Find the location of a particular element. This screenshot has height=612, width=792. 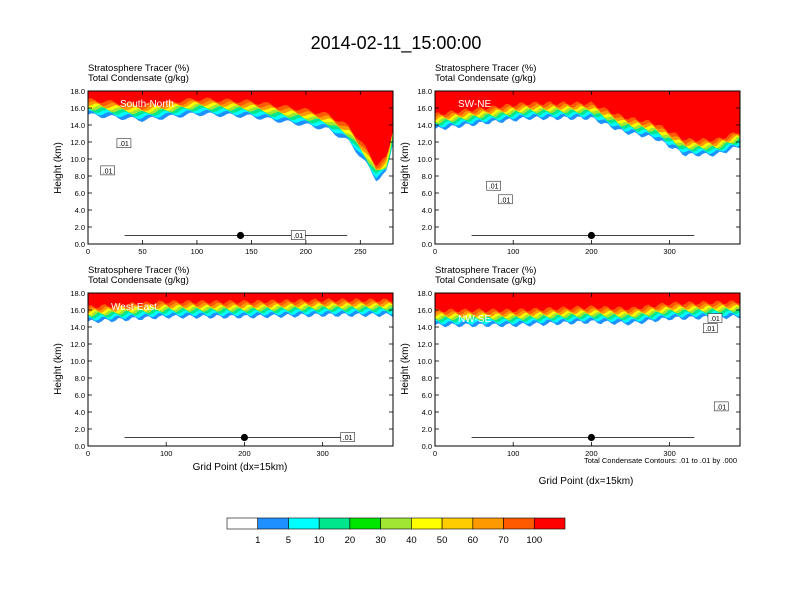

colorbar-label: 70 is located at coordinates (503, 540).